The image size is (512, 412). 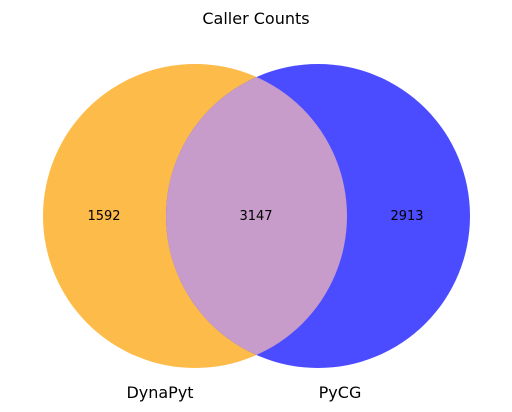 I want to click on pycg-only-count: 2913, so click(x=406, y=216).